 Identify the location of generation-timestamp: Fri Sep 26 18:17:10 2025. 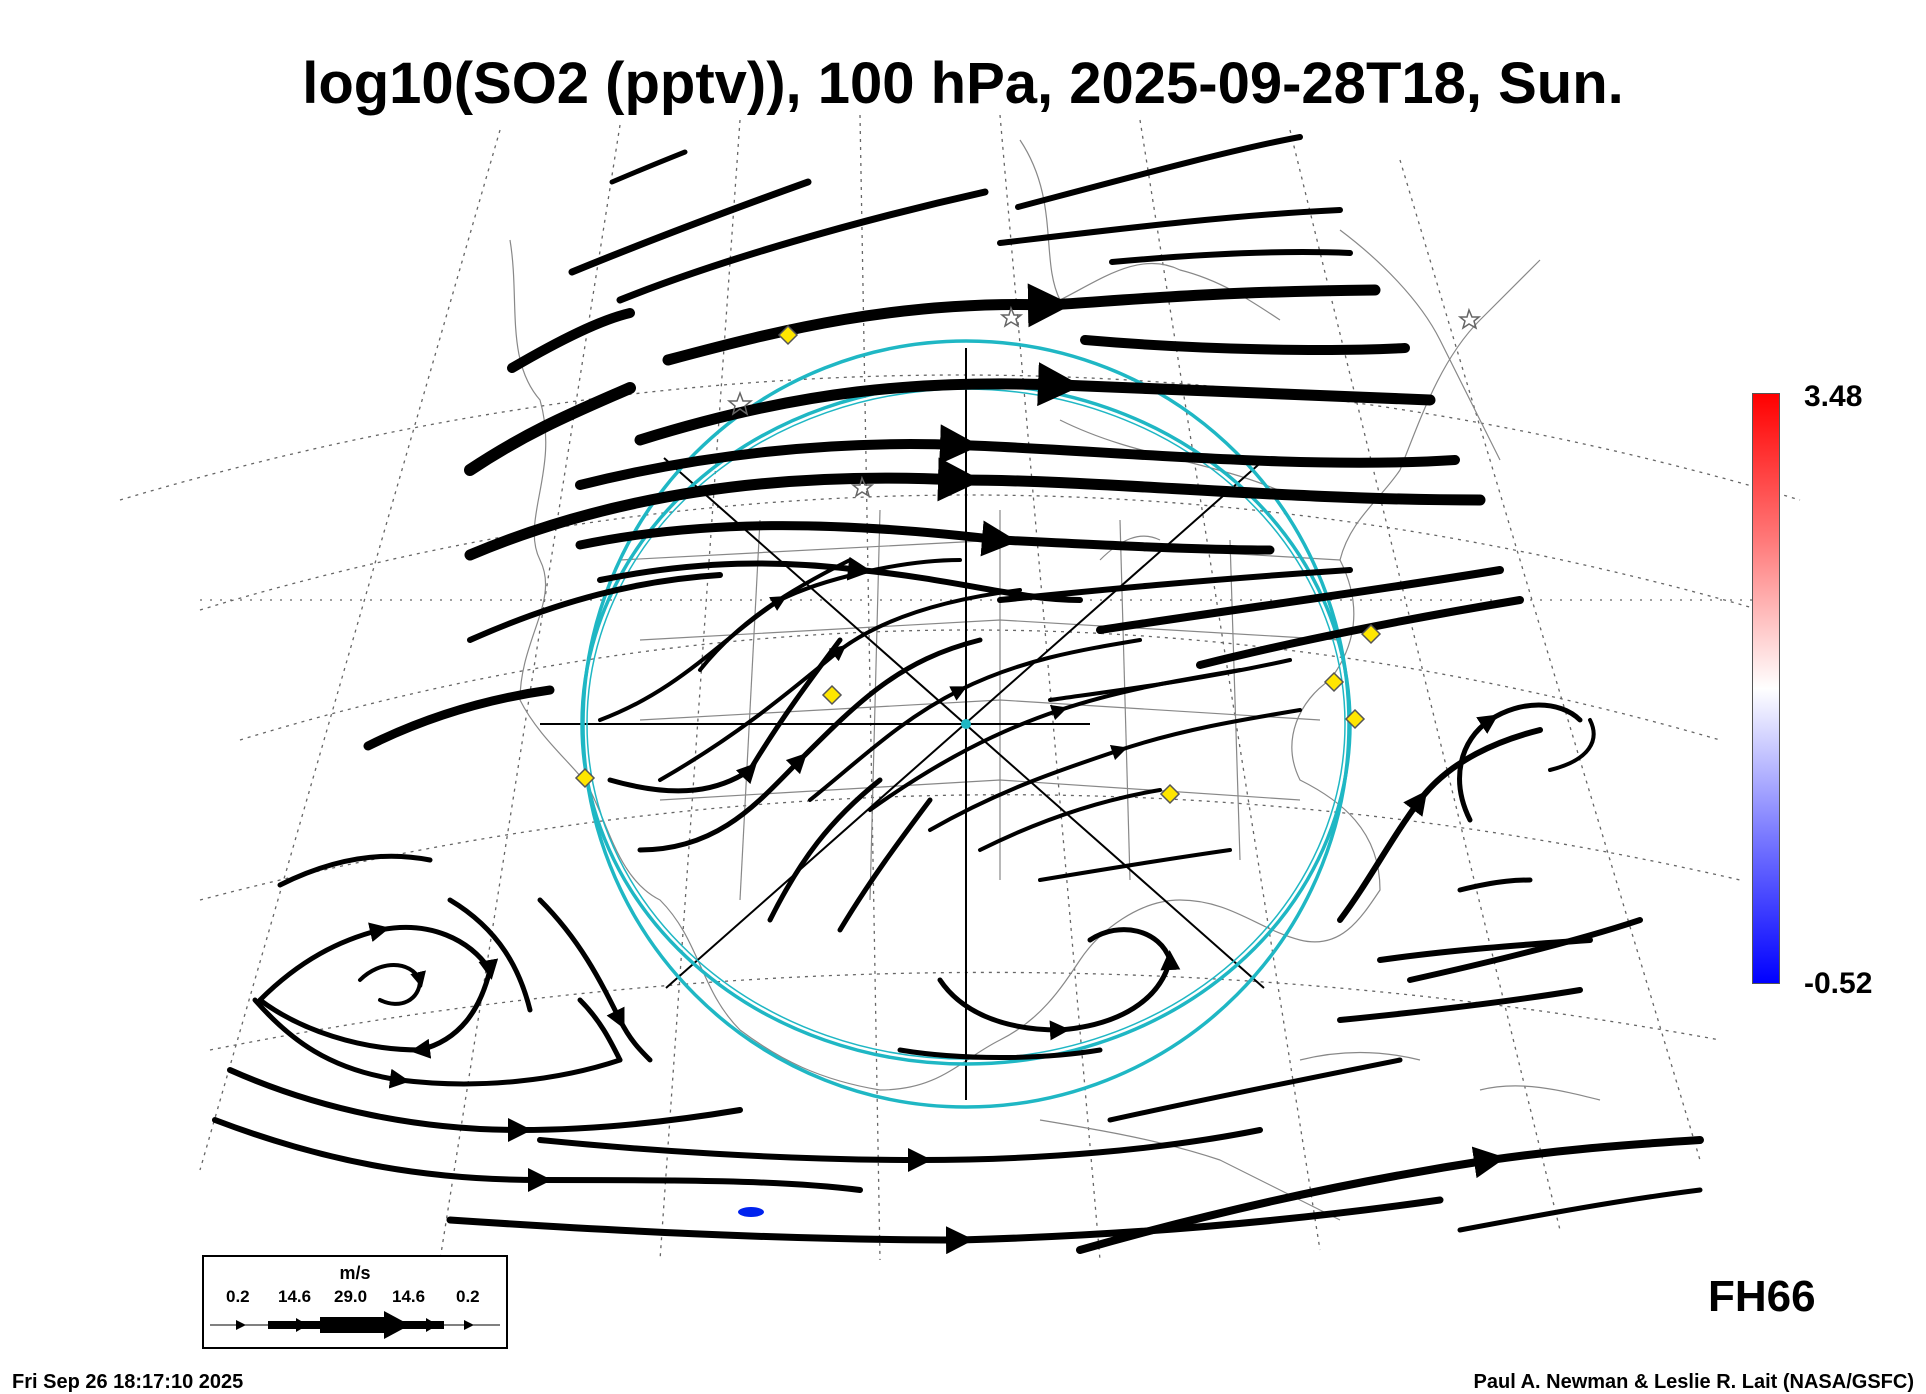
(128, 1382).